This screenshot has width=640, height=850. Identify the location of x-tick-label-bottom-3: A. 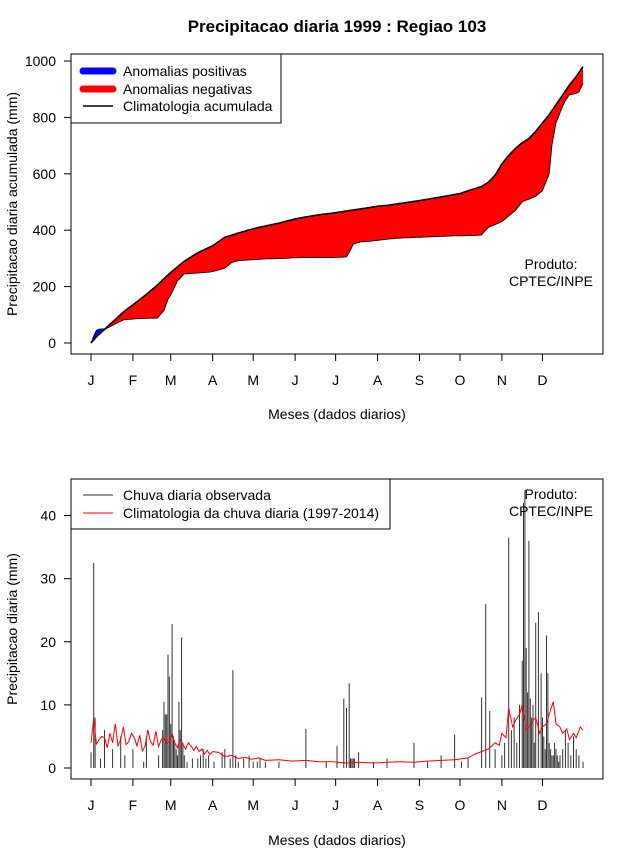
(213, 805).